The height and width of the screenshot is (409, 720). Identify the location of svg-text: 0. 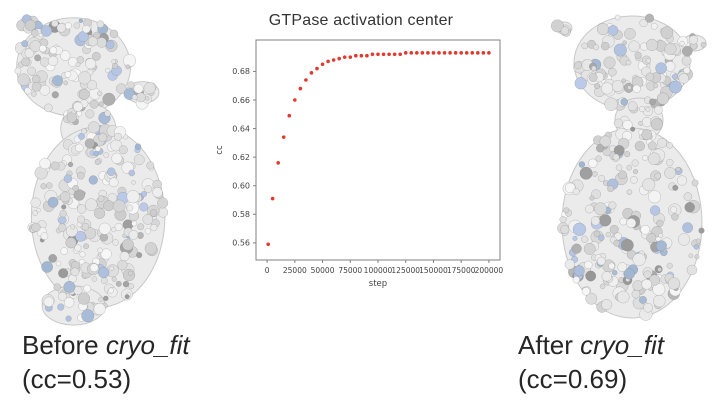
(267, 270).